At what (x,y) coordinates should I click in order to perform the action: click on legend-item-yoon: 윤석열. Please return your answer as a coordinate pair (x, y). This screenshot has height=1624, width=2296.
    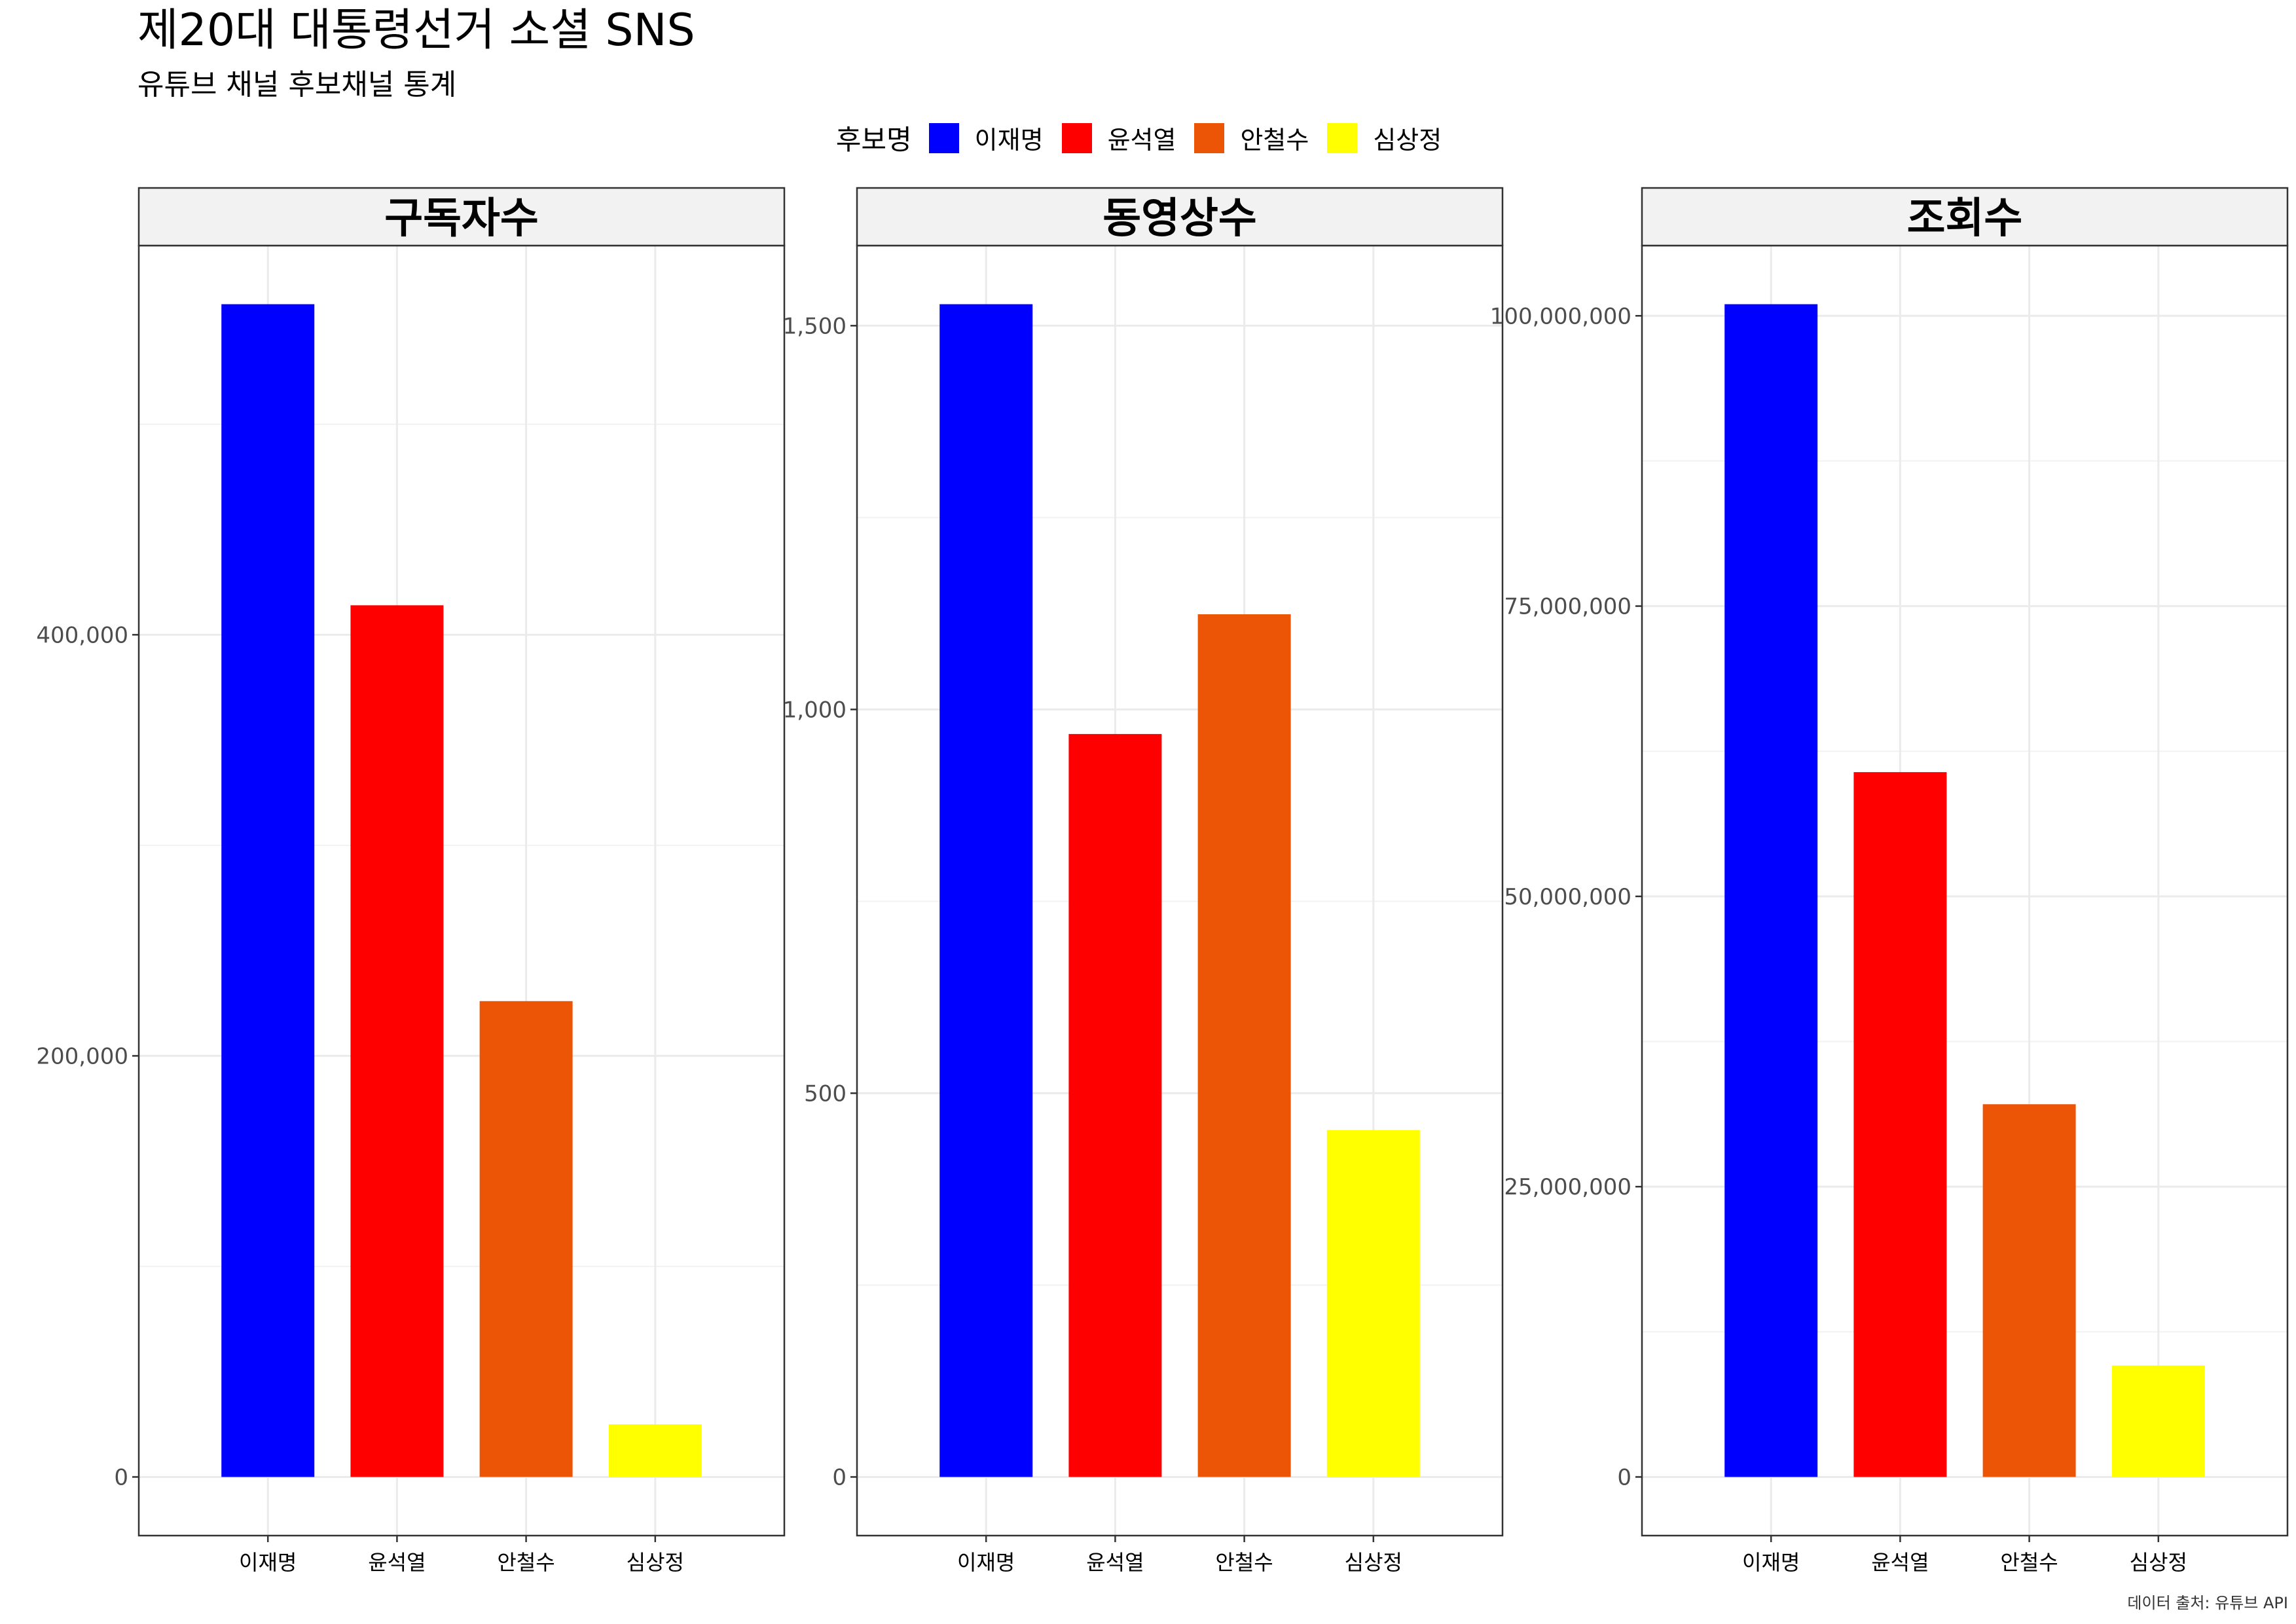
    Looking at the image, I should click on (1118, 138).